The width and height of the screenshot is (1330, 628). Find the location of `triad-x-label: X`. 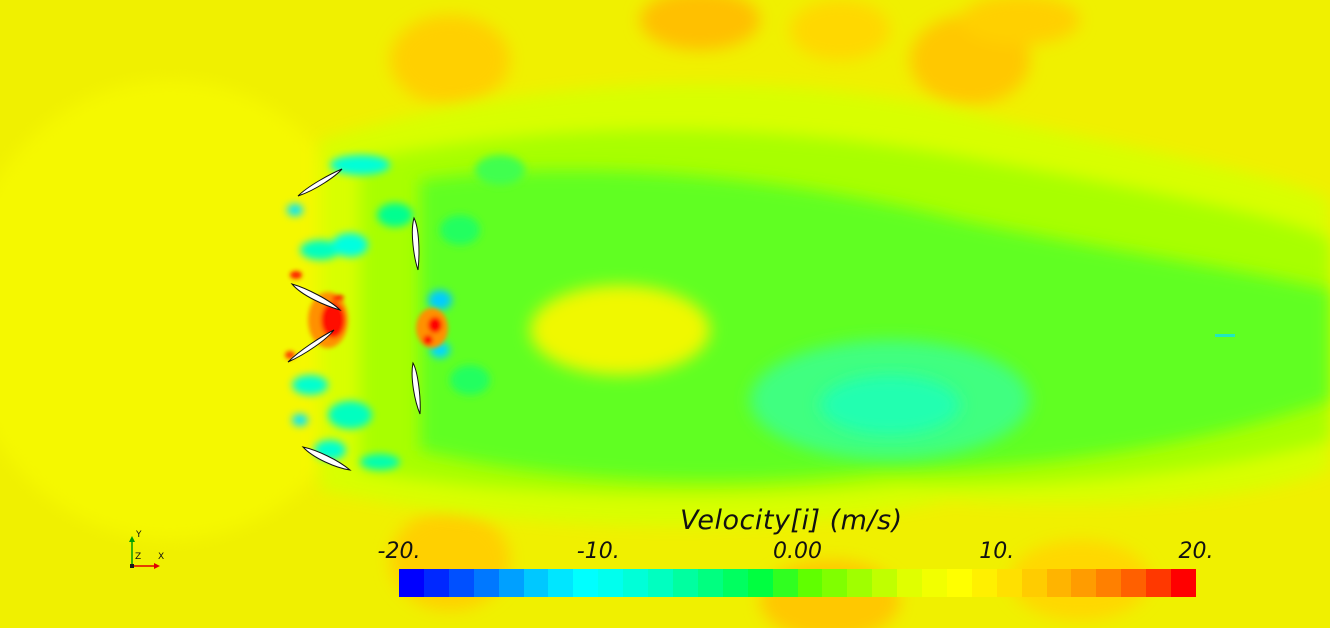

triad-x-label: X is located at coordinates (161, 557).